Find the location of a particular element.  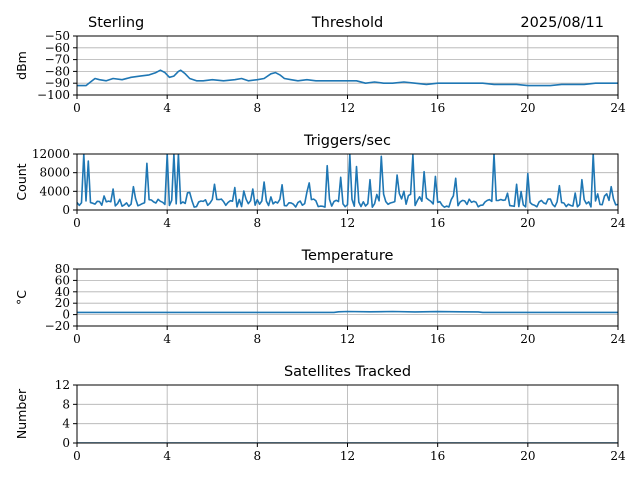

y-axis-label: Number is located at coordinates (21, 413).